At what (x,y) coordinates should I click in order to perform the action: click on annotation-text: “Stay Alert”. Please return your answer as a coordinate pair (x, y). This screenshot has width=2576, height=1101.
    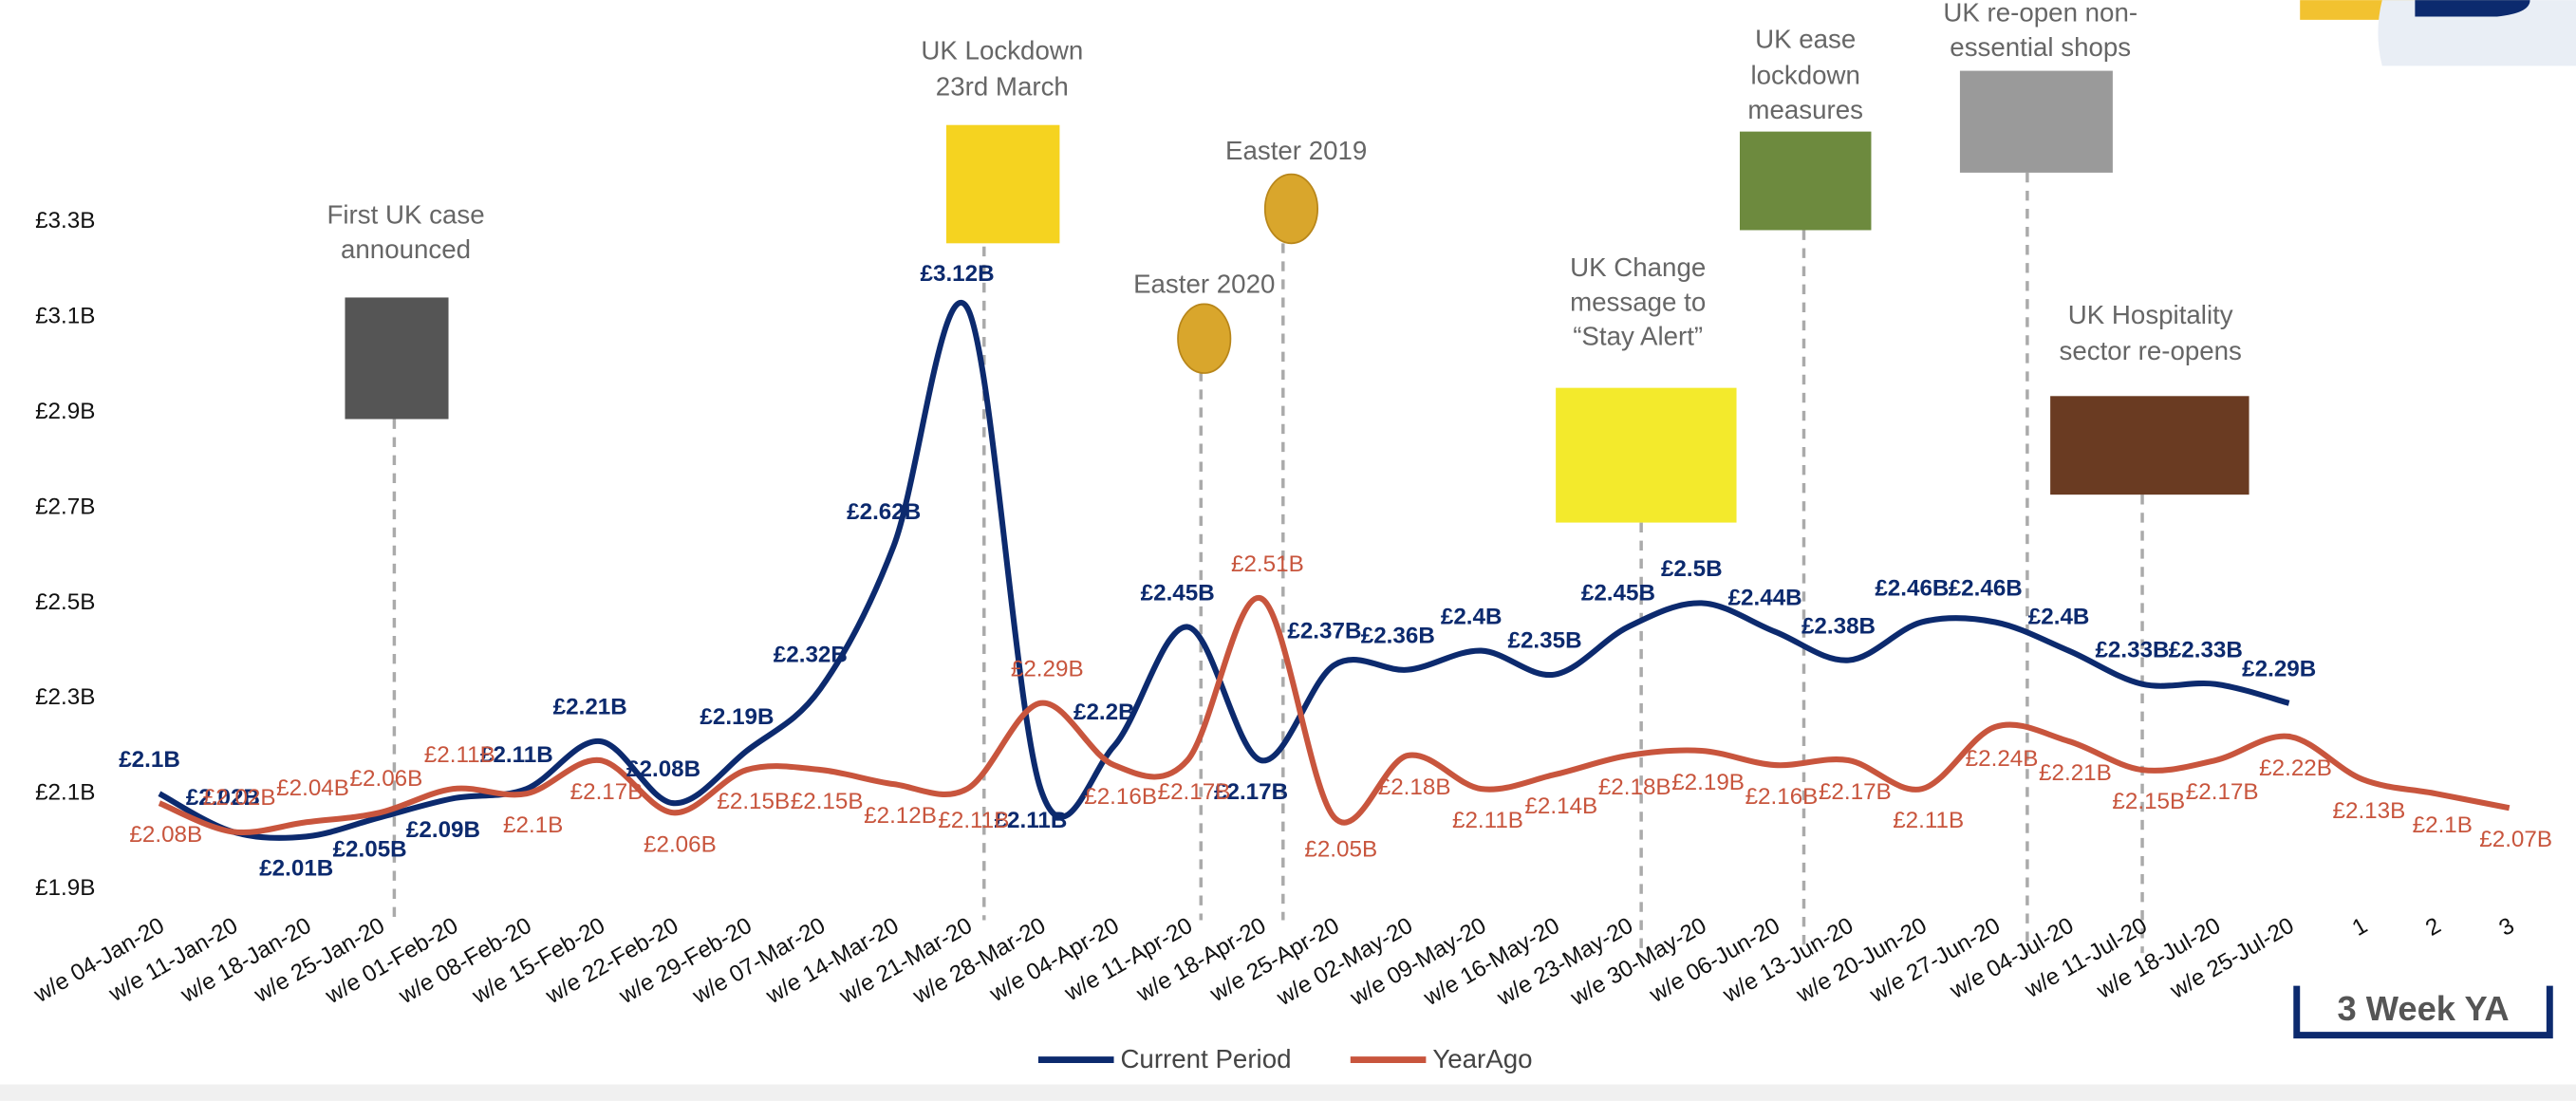
    Looking at the image, I should click on (1638, 336).